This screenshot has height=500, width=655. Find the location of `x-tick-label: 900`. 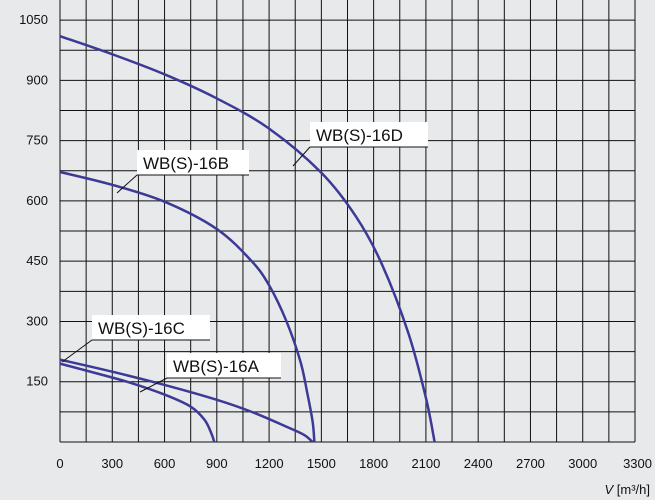

x-tick-label: 900 is located at coordinates (217, 463).